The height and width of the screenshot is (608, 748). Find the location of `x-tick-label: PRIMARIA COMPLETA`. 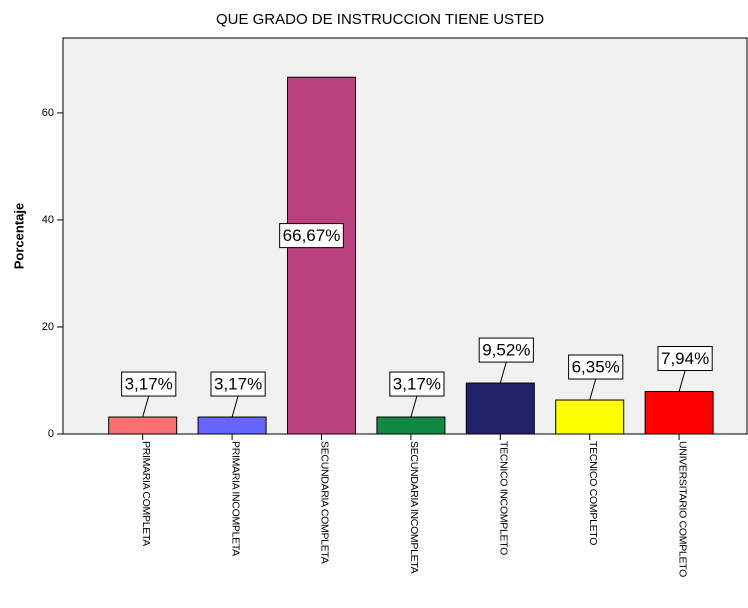

x-tick-label: PRIMARIA COMPLETA is located at coordinates (146, 493).